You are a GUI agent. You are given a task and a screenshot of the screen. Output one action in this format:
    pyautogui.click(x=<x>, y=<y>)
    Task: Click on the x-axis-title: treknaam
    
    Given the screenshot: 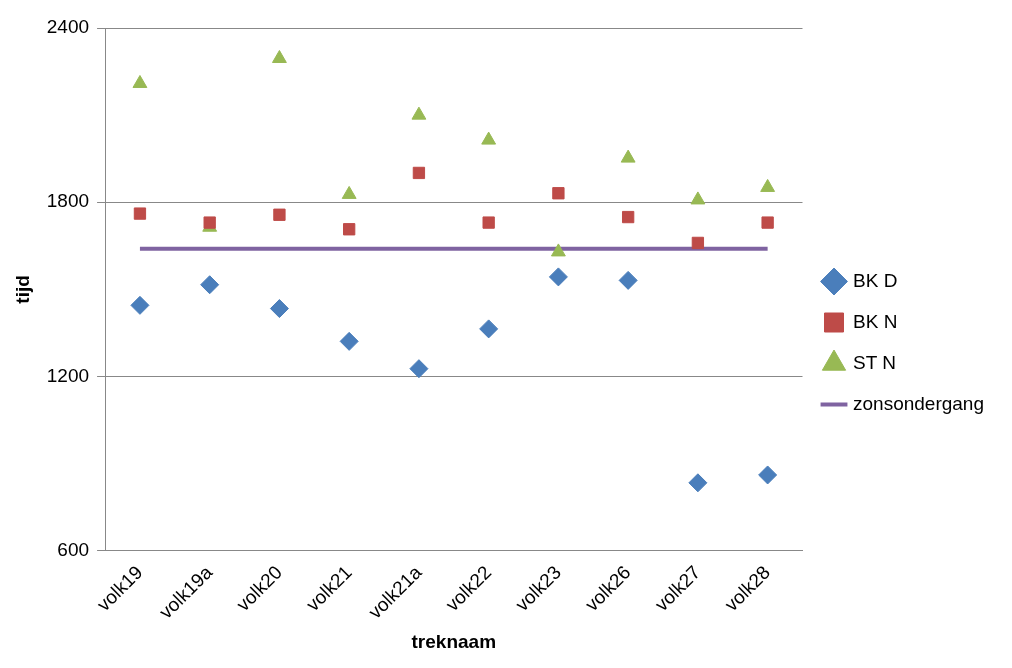 What is the action you would take?
    pyautogui.click(x=454, y=641)
    